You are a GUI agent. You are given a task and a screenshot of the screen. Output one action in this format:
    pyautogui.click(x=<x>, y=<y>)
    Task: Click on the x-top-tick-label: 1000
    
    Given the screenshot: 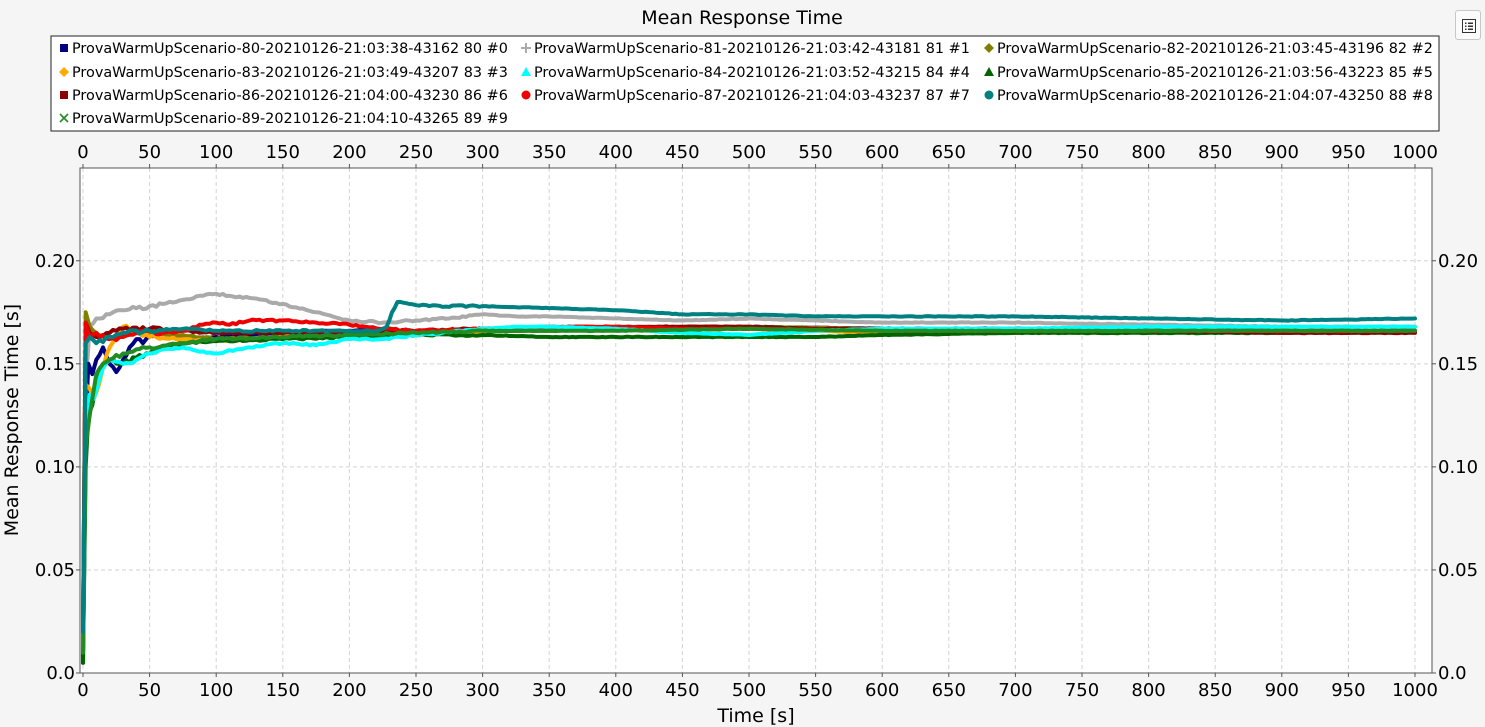 What is the action you would take?
    pyautogui.click(x=1415, y=152)
    